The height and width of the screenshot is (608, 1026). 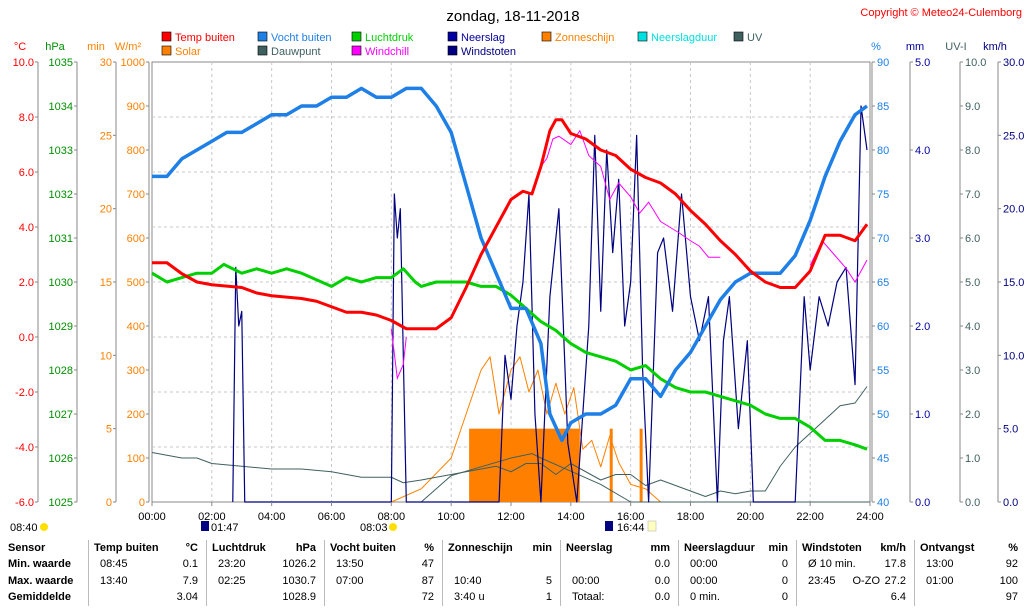 I want to click on stats-value: 92, so click(x=1011, y=564).